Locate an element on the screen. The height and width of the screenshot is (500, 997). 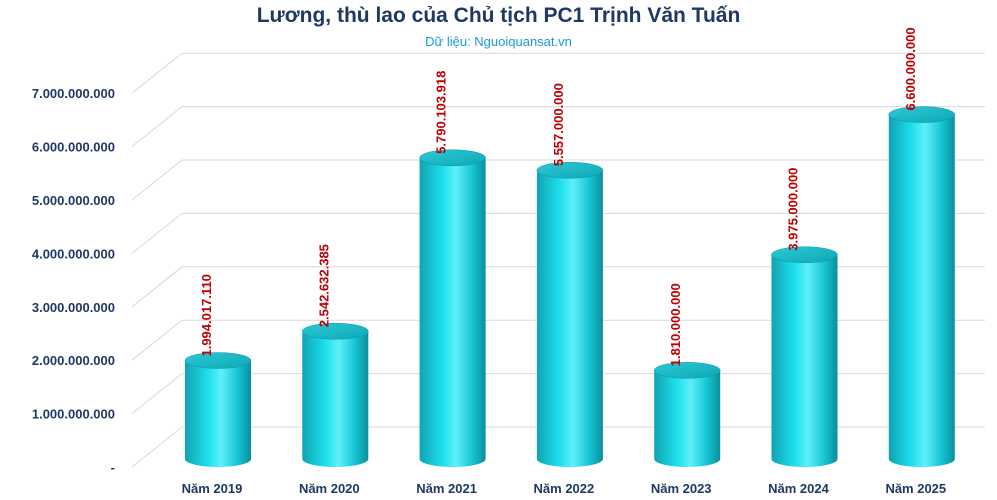
y-tick-label: 6.000.000.000 is located at coordinates (73, 147).